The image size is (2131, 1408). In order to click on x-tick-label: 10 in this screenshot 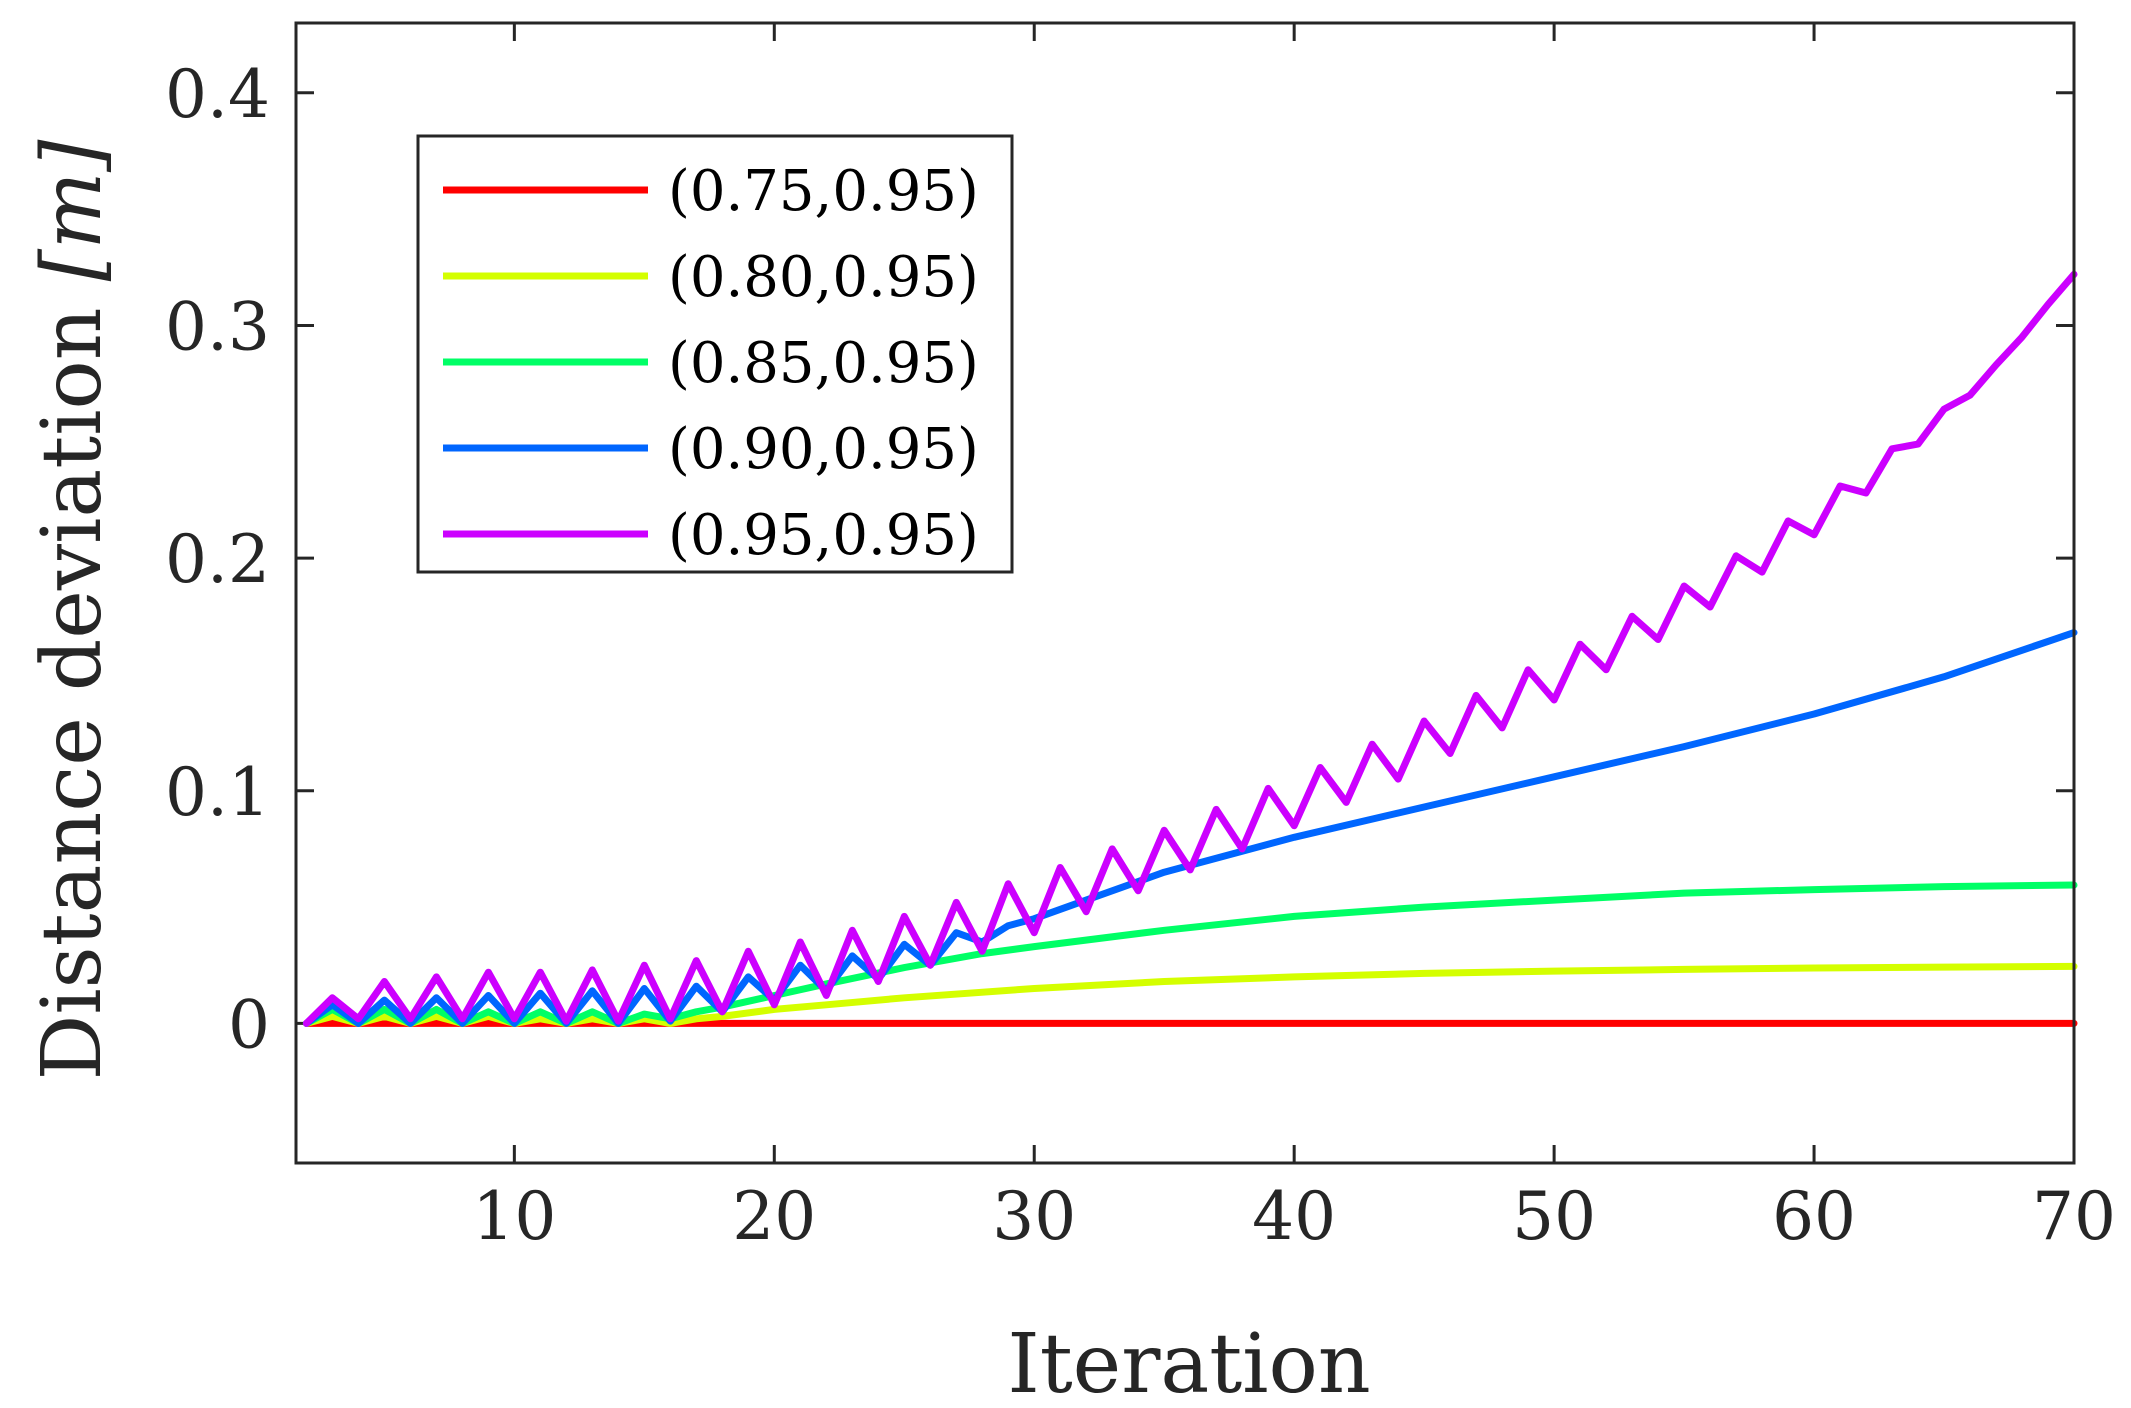, I will do `click(514, 1216)`.